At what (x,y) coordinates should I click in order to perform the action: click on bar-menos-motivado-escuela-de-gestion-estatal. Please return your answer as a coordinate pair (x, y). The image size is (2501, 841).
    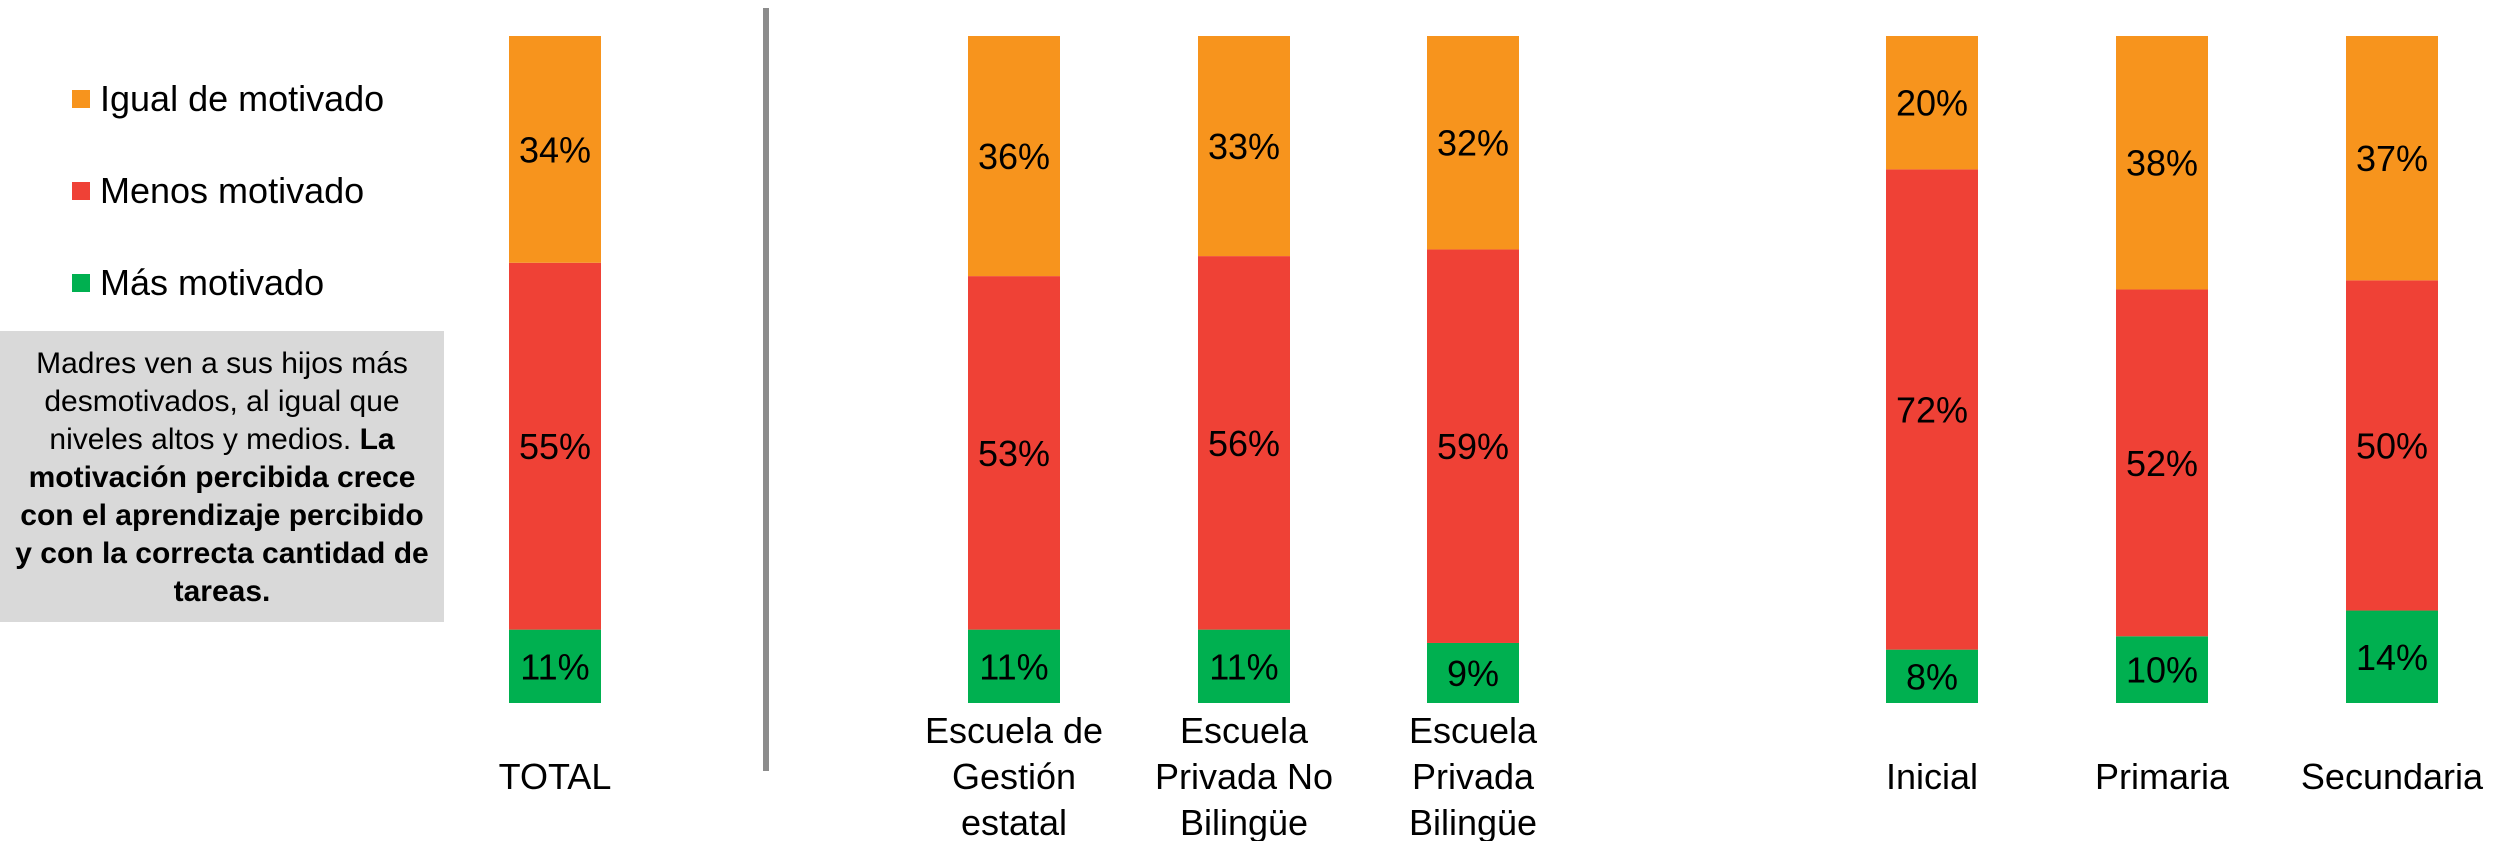
    Looking at the image, I should click on (1014, 453).